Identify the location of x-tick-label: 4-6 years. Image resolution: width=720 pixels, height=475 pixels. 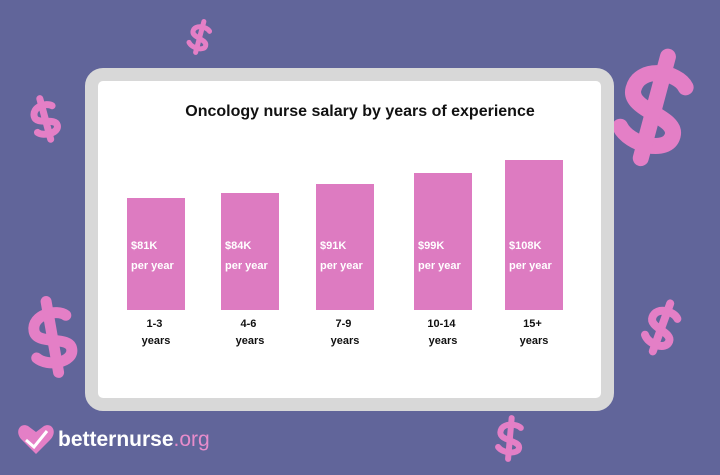
(250, 332).